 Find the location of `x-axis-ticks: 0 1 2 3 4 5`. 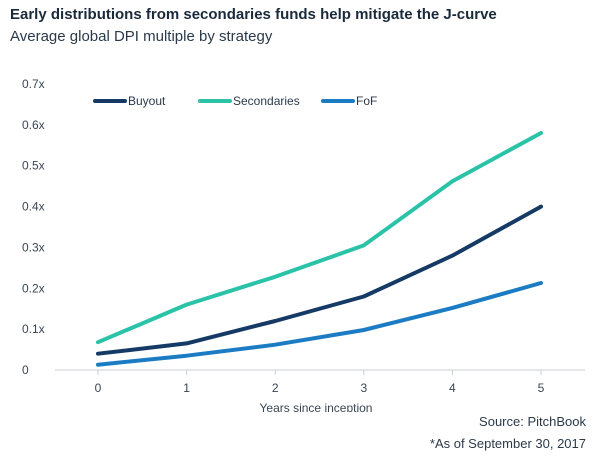

x-axis-ticks: 0 1 2 3 4 5 is located at coordinates (320, 382).